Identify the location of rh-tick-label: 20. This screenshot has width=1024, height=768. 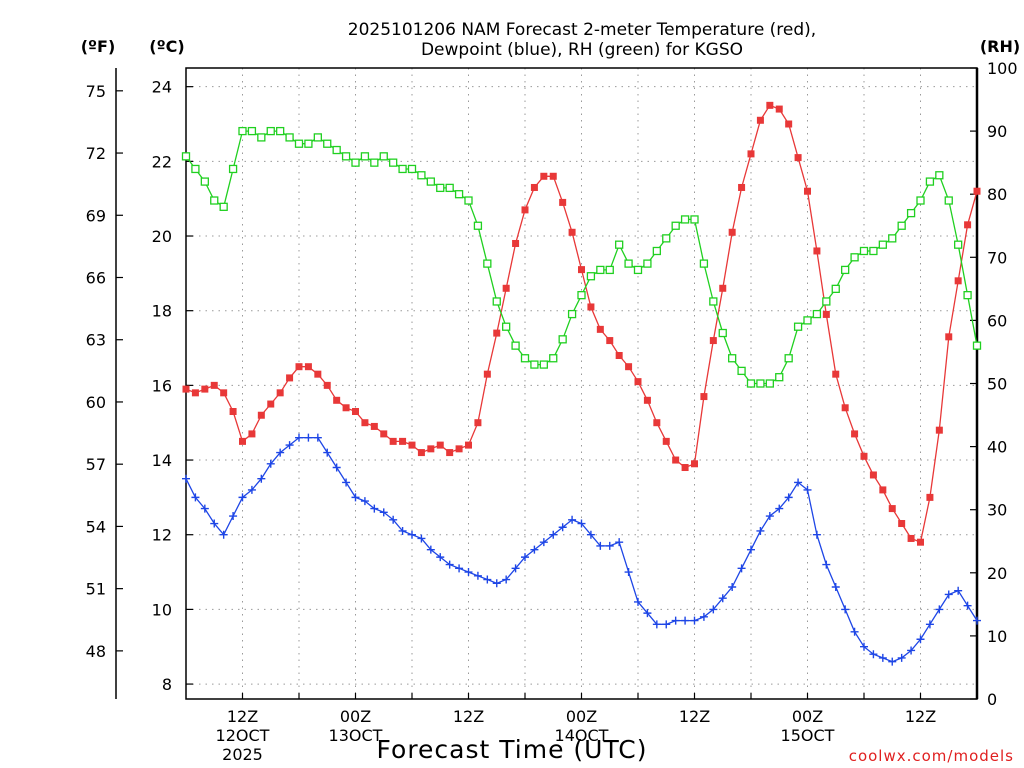
(997, 573).